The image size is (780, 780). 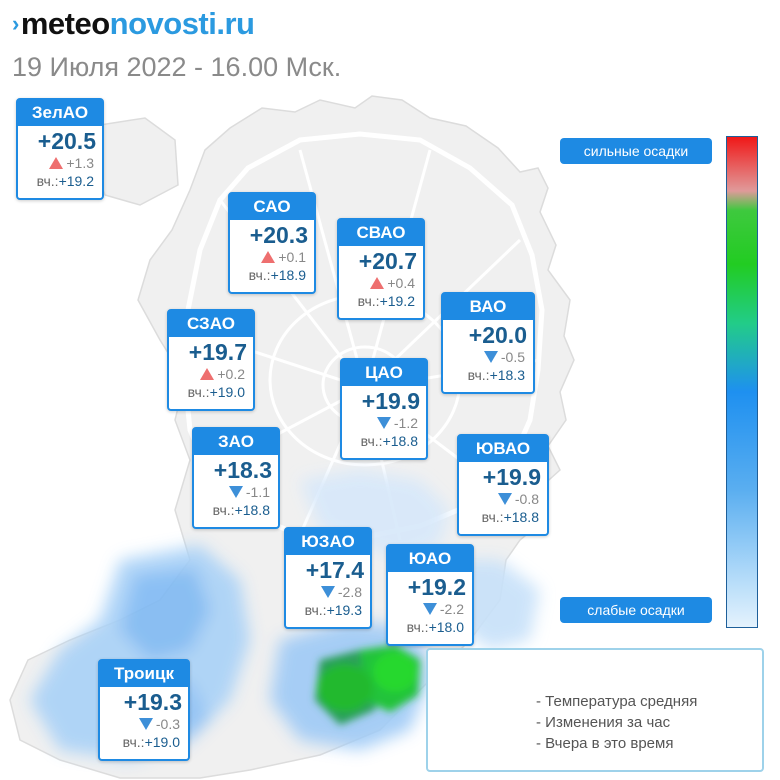 What do you see at coordinates (60, 113) in the screenshot?
I see `district-name: ЗелАО` at bounding box center [60, 113].